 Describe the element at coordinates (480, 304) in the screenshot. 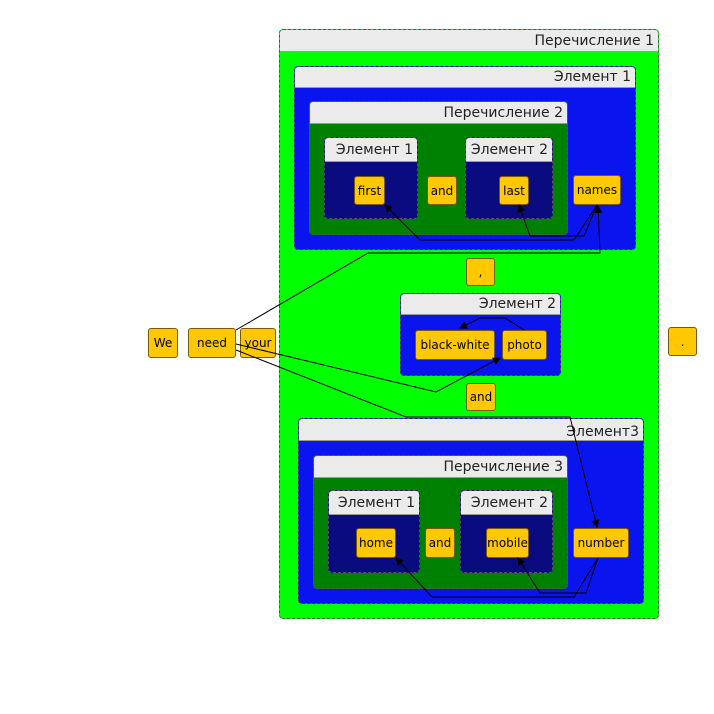

I see `element-2-header: Элемент 2` at that location.